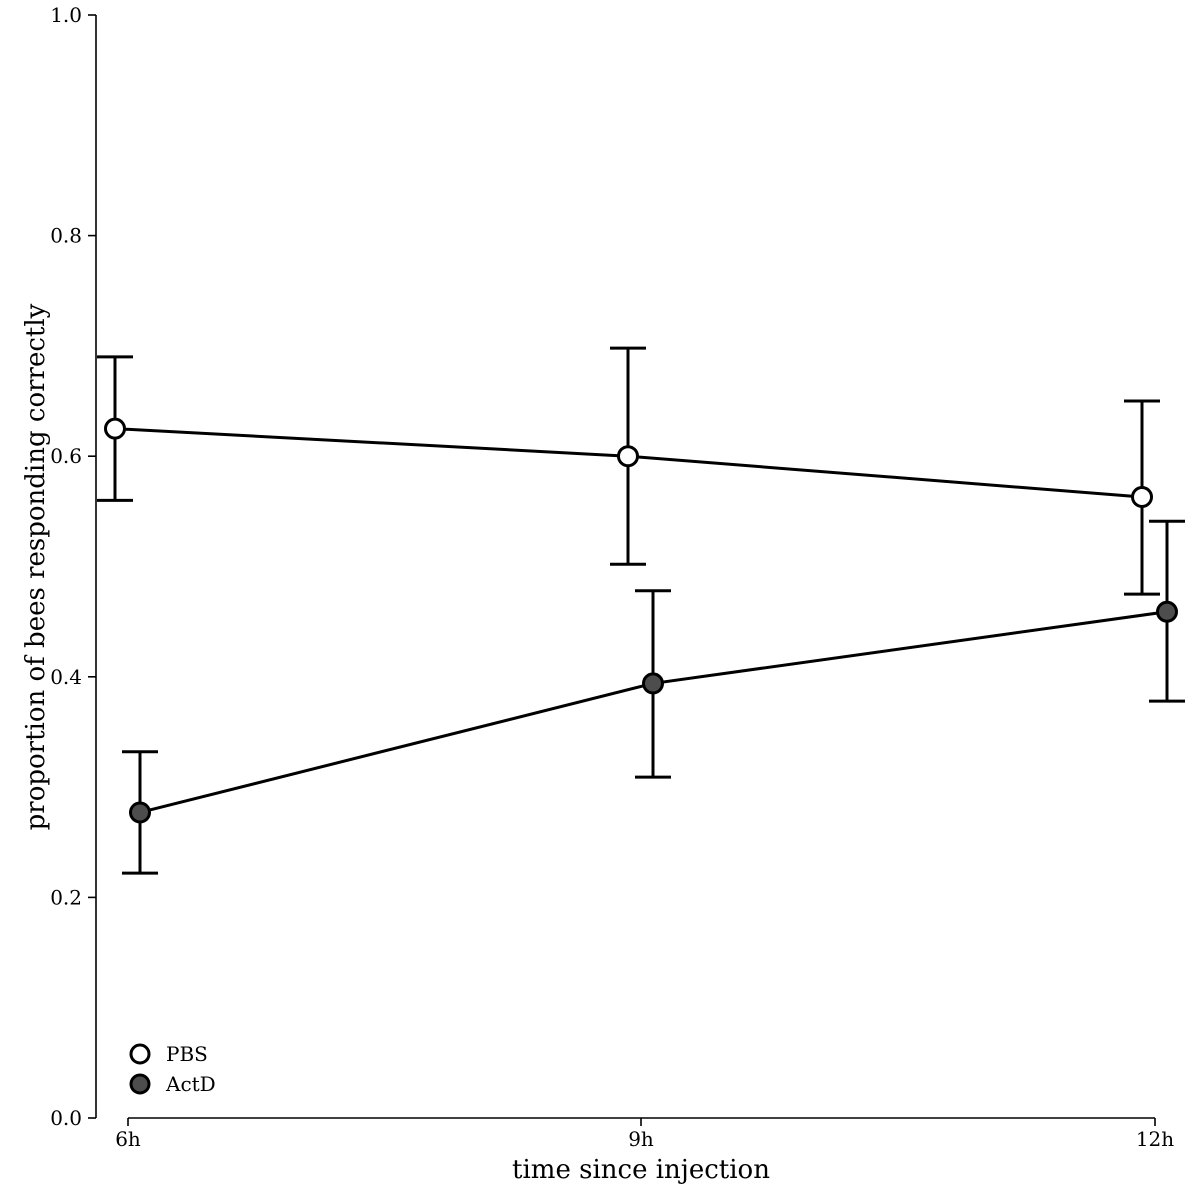  I want to click on x-ticks: 6h 9h 12h, so click(644, 1134).